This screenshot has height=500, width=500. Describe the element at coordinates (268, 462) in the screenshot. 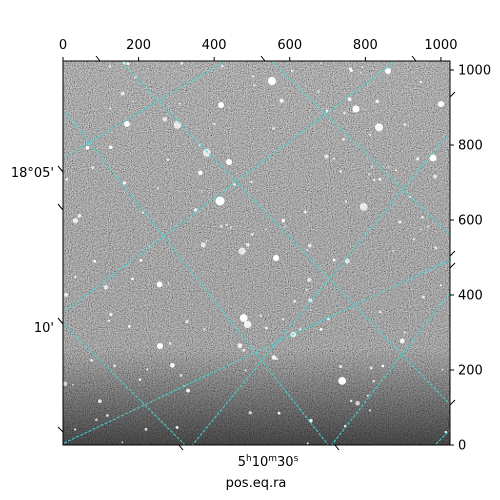

I see `ra-tick-label: 5h10m30s` at that location.